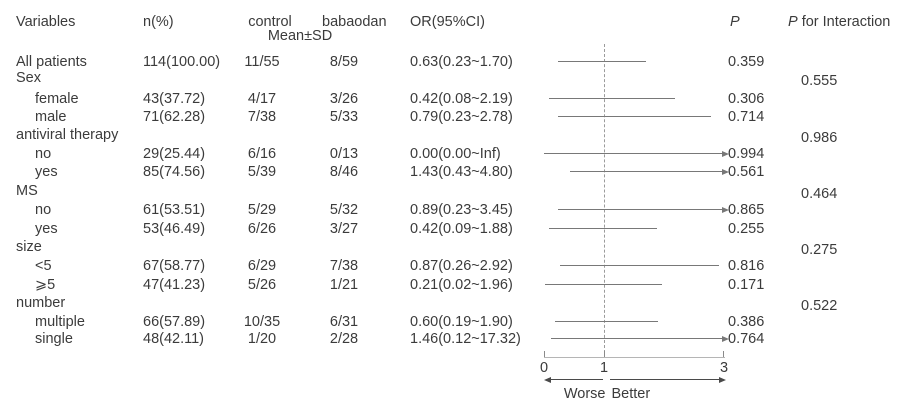 The height and width of the screenshot is (408, 922). What do you see at coordinates (174, 210) in the screenshot?
I see `n-percent-value: 61(53.51)` at bounding box center [174, 210].